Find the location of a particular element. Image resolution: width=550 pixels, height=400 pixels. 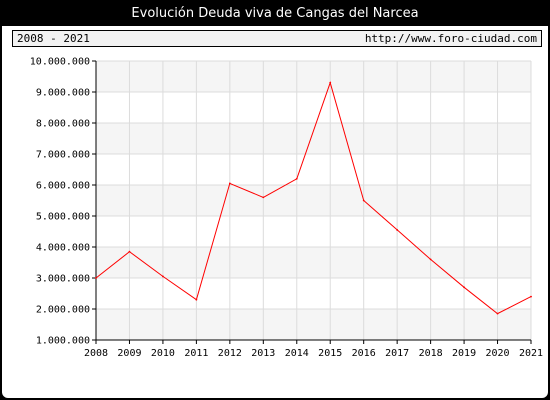

x-tick-label: 2008 is located at coordinates (96, 353).